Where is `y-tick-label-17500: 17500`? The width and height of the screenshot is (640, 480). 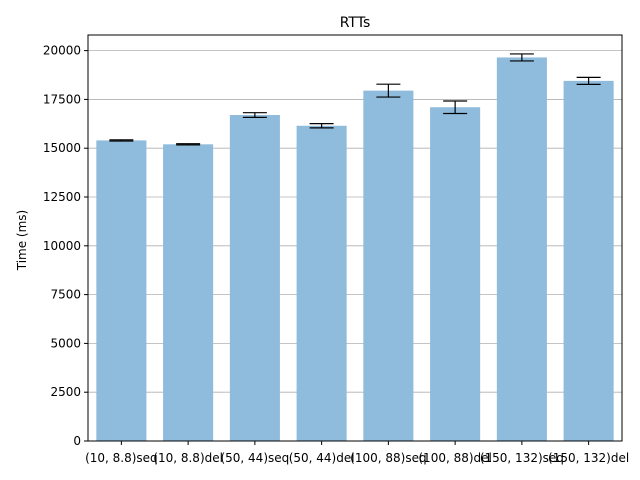 y-tick-label-17500: 17500 is located at coordinates (62, 99).